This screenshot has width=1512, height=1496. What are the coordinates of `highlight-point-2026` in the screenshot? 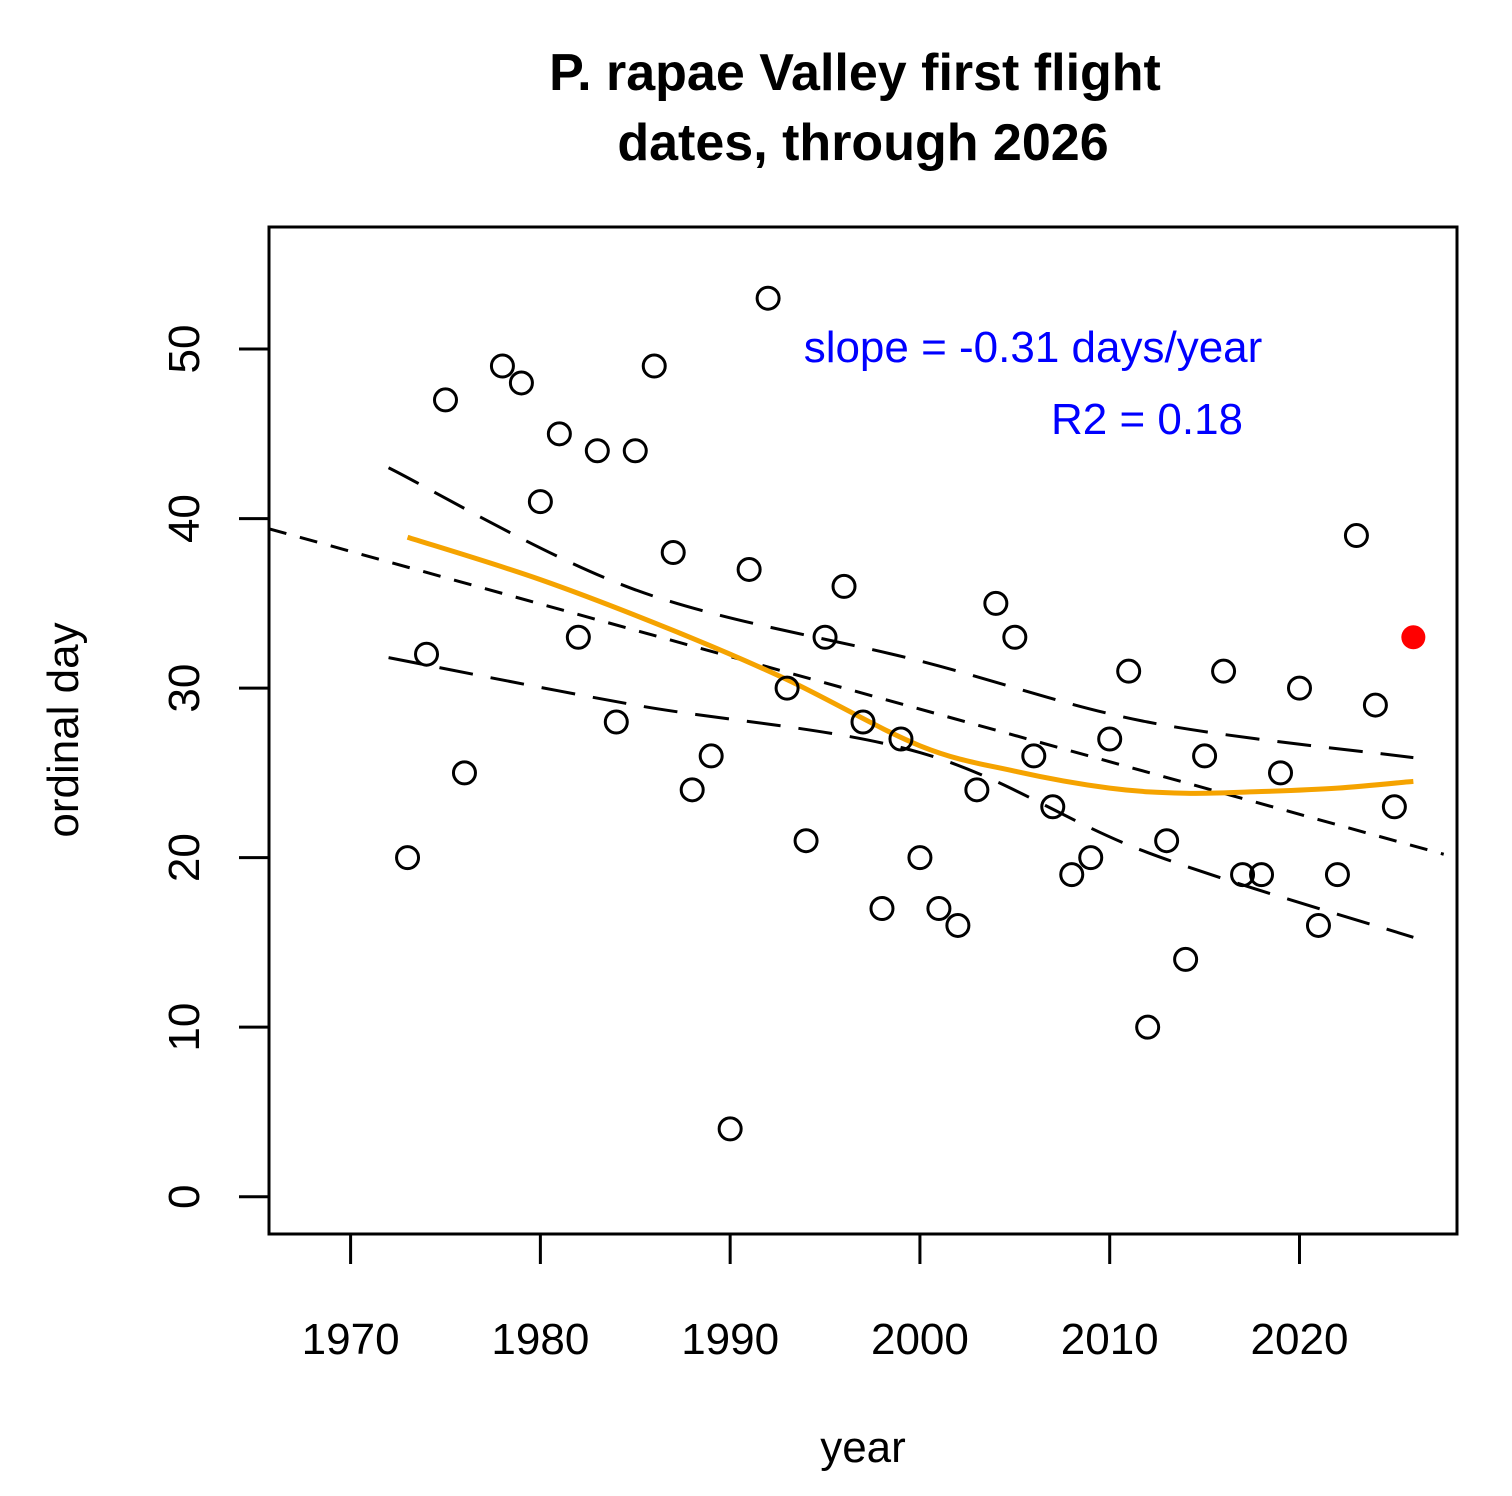 It's located at (1413, 637).